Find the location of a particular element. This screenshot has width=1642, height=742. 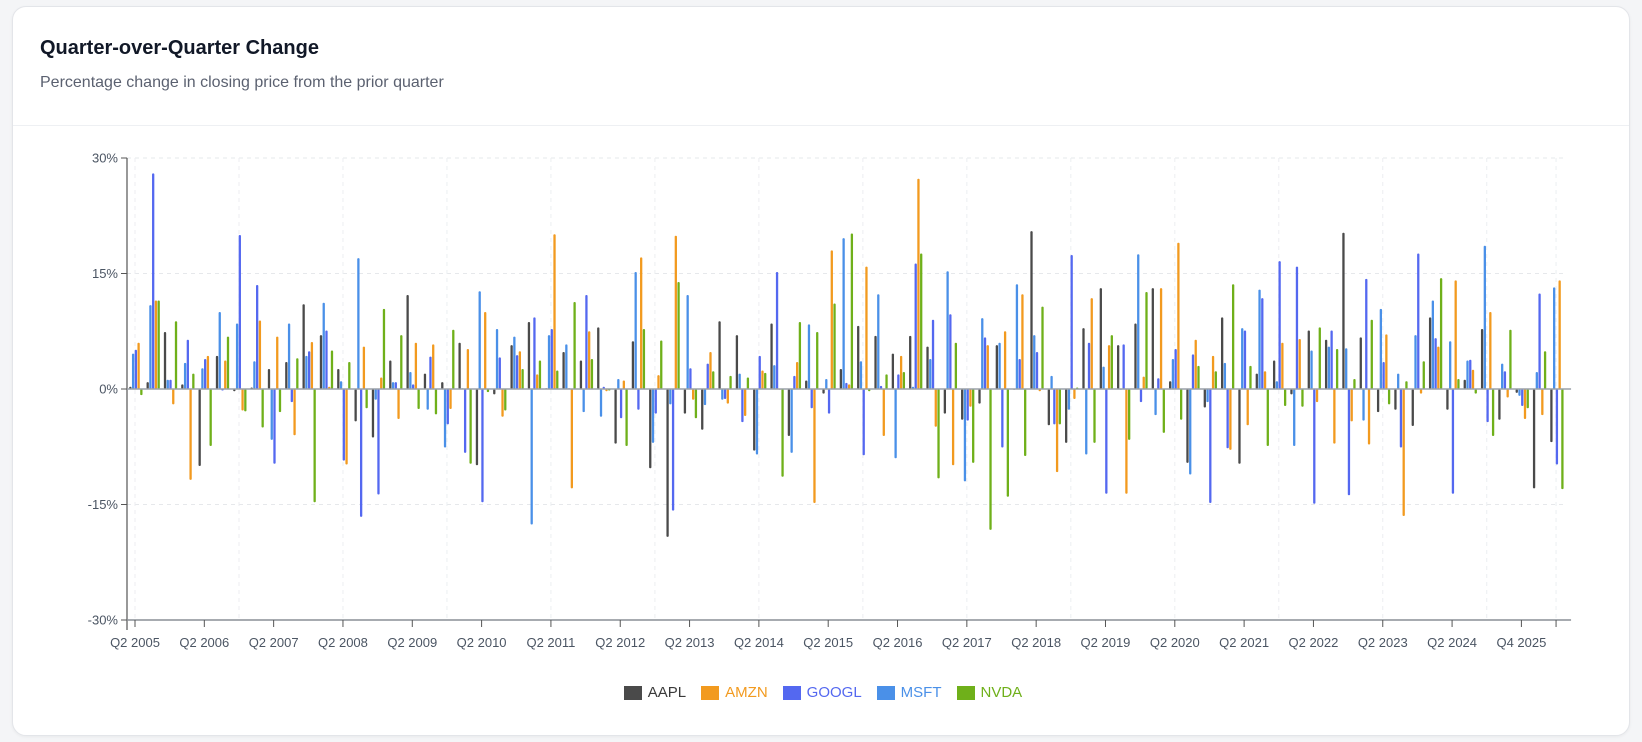

legend-item-msft: MSFT is located at coordinates (909, 692).